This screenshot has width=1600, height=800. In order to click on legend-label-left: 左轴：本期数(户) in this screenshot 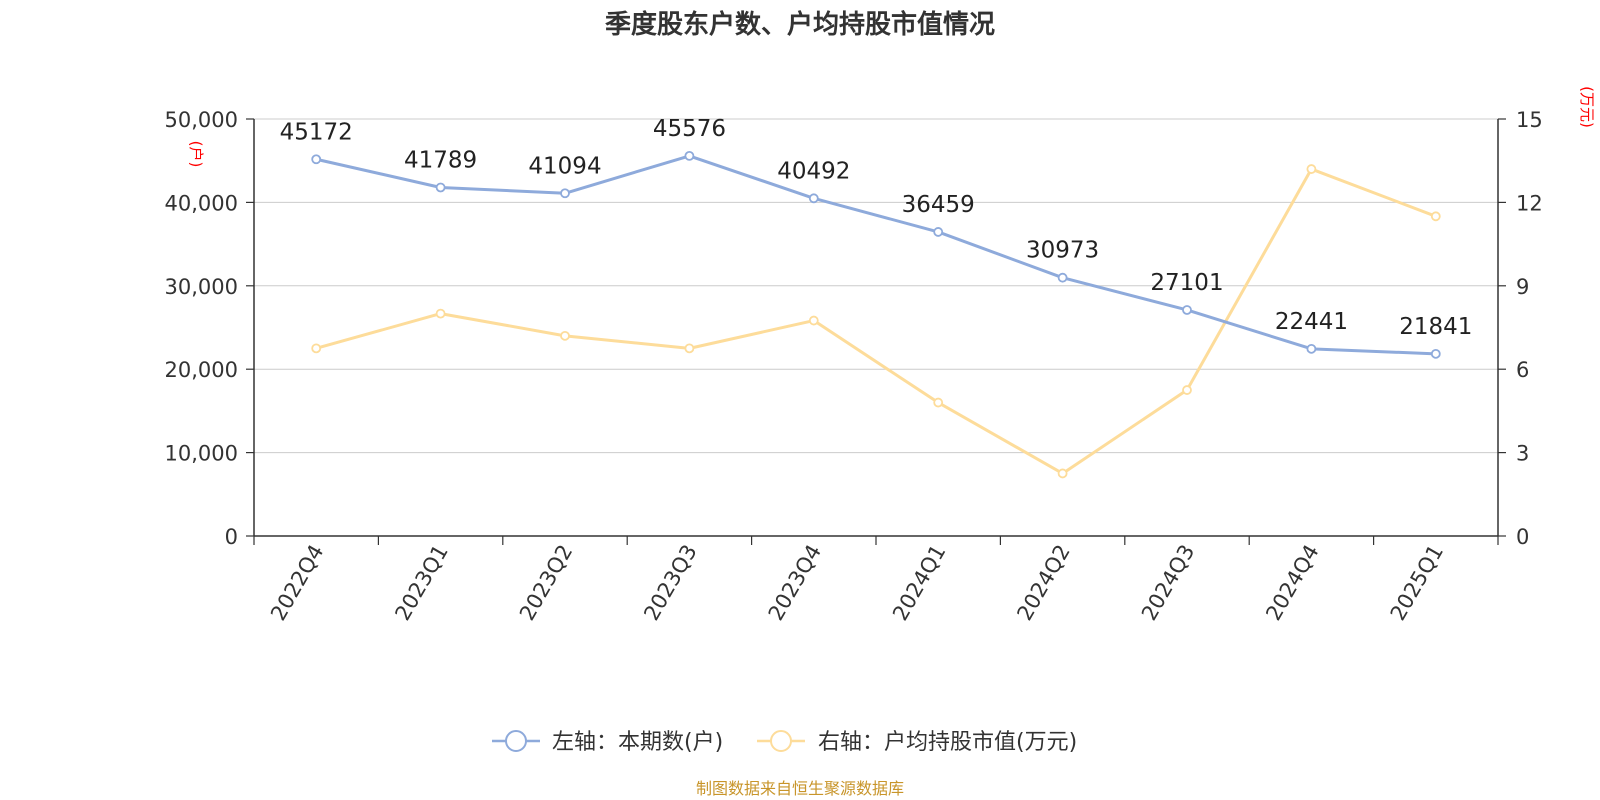, I will do `click(637, 742)`.